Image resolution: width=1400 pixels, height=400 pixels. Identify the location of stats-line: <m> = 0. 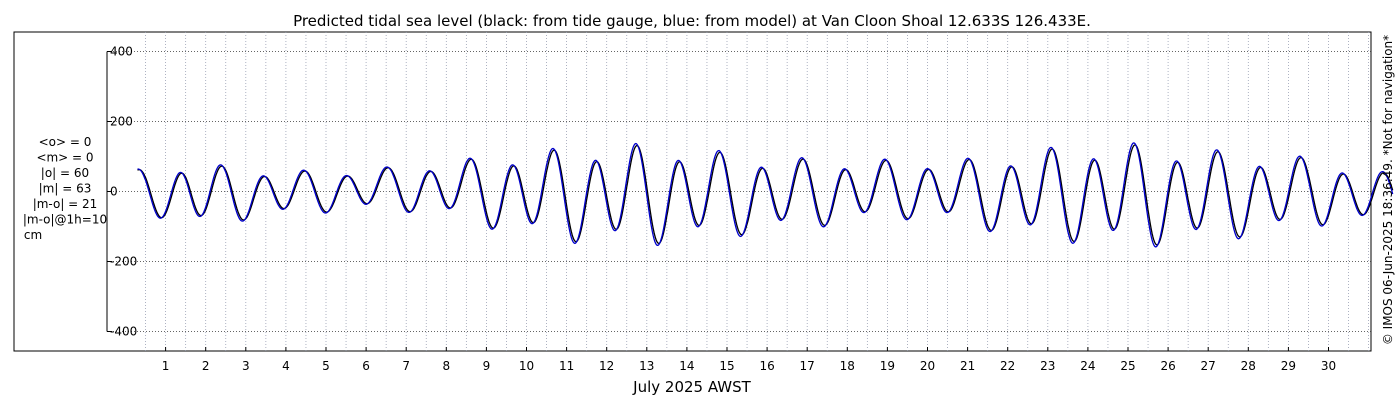
(64, 158).